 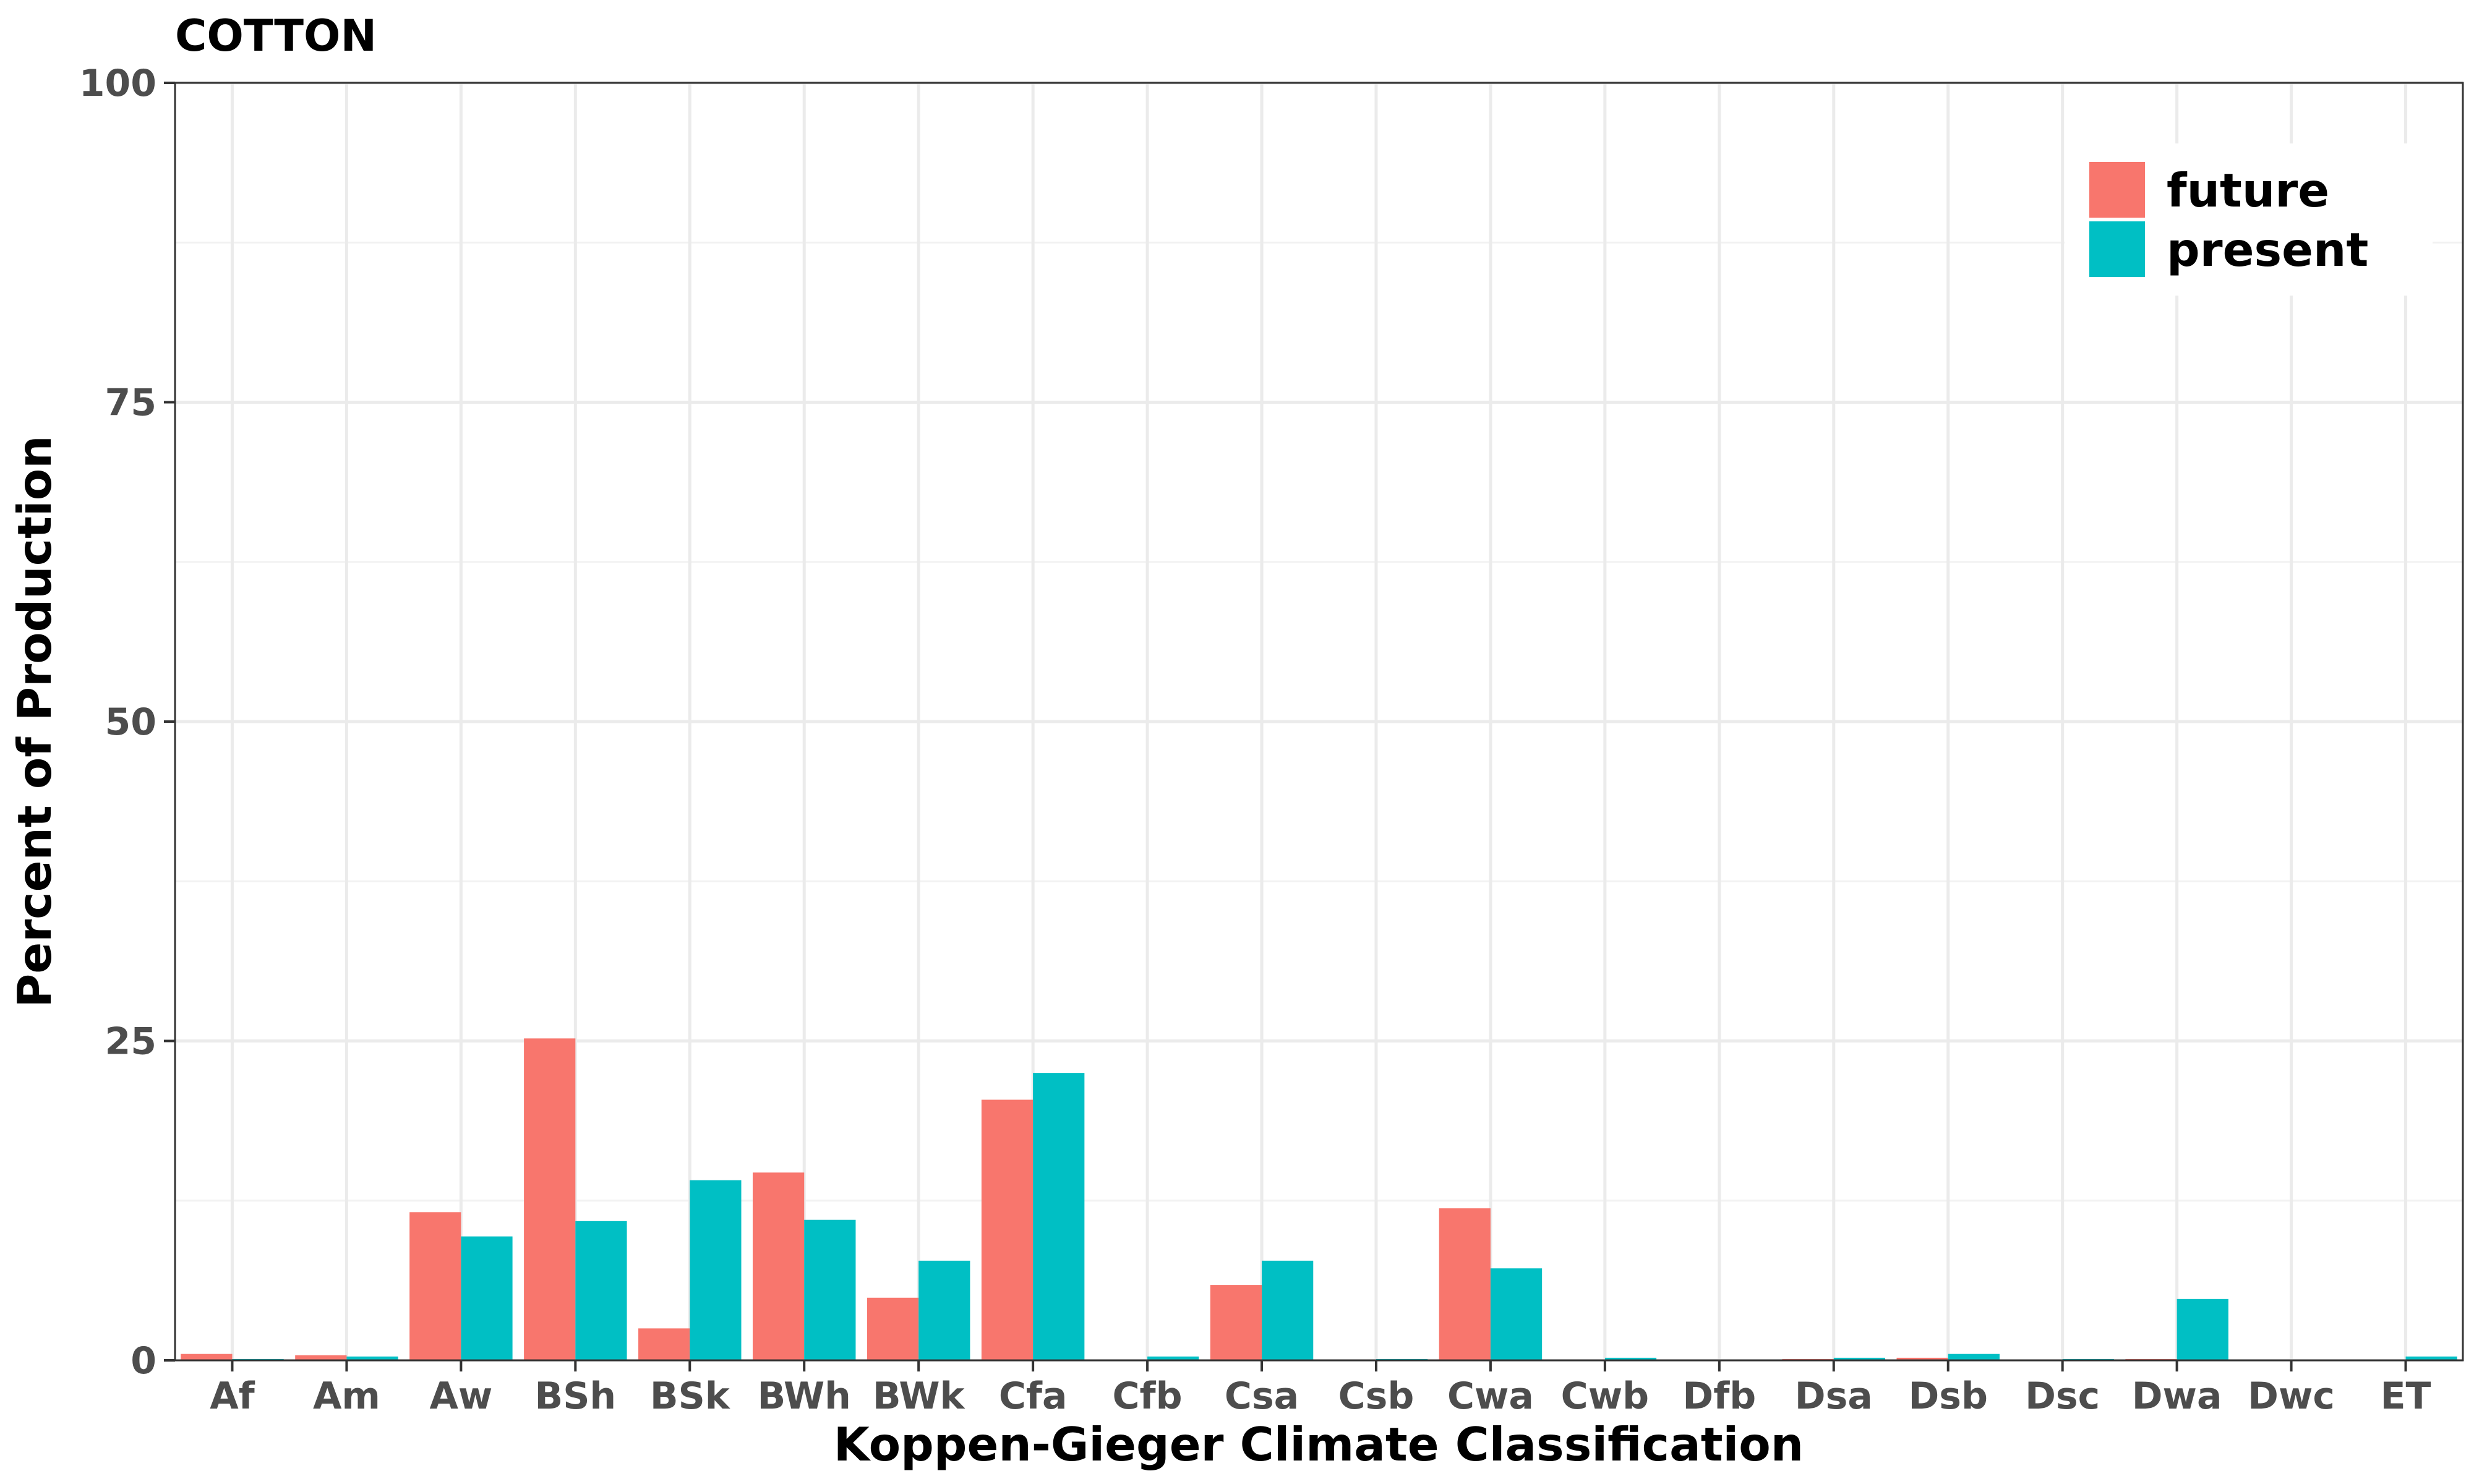 I want to click on y-axis-title: Percent of Production, so click(x=34, y=721).